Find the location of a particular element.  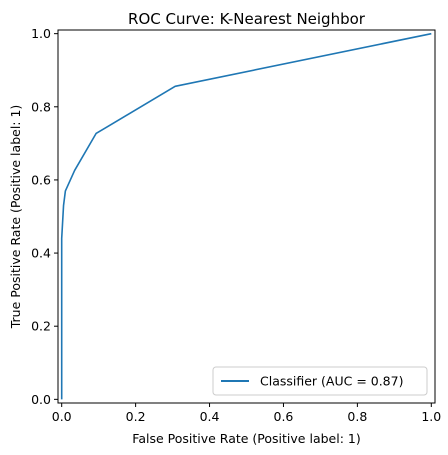

y-tick-label: 0.2 is located at coordinates (41, 326).